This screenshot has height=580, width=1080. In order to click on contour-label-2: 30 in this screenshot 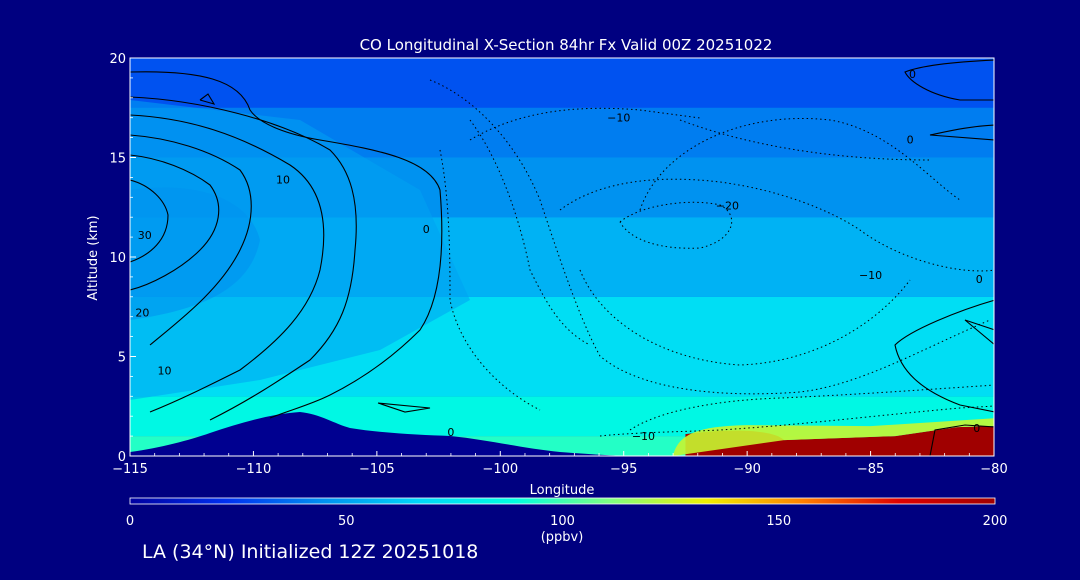, I will do `click(145, 235)`.